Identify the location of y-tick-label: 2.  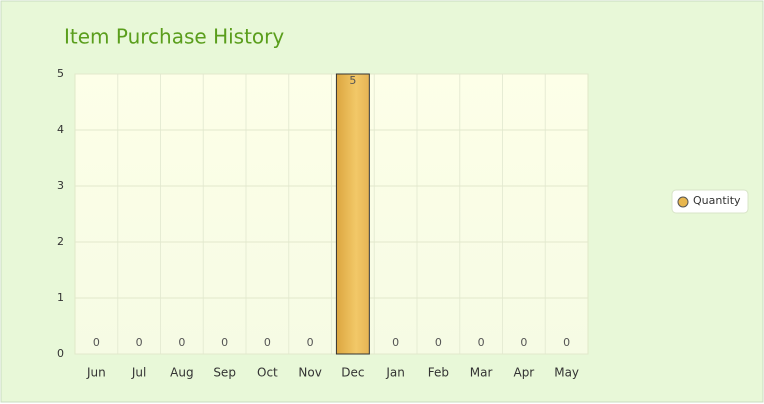
(60, 241).